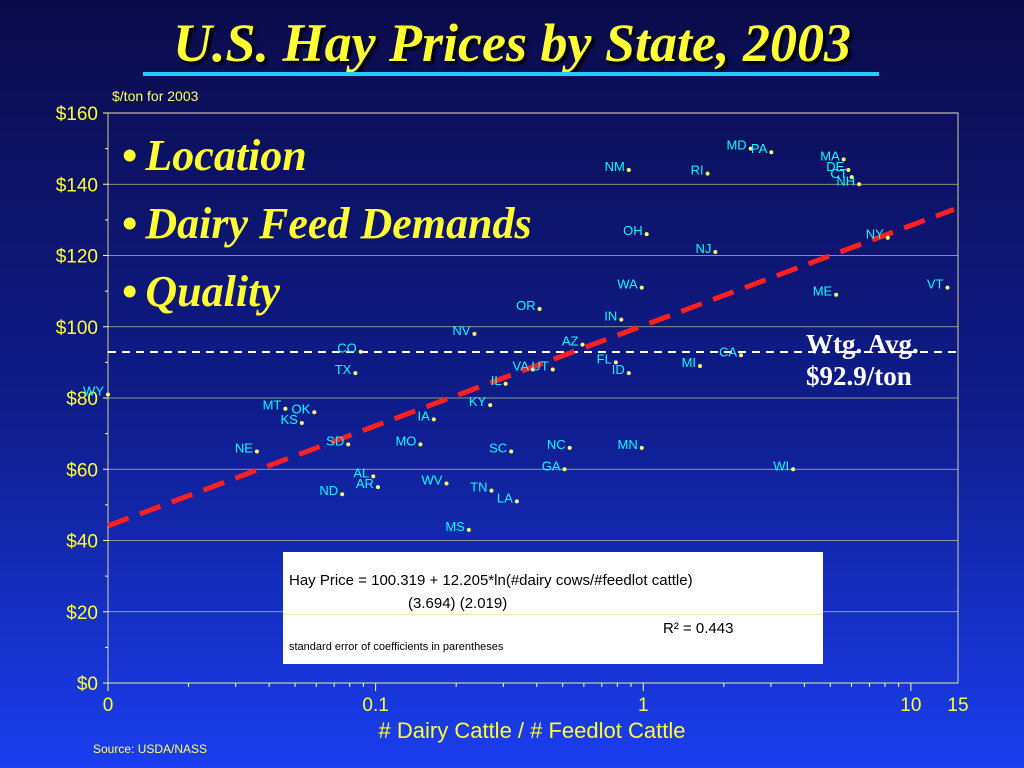 This screenshot has width=1024, height=768. What do you see at coordinates (82, 470) in the screenshot?
I see `y-tick-label: $60` at bounding box center [82, 470].